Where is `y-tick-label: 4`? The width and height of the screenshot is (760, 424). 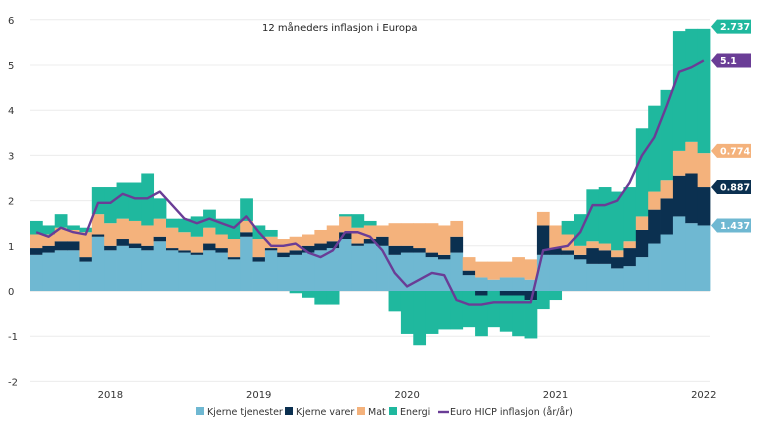
y-tick-label: 4 is located at coordinates (11, 111).